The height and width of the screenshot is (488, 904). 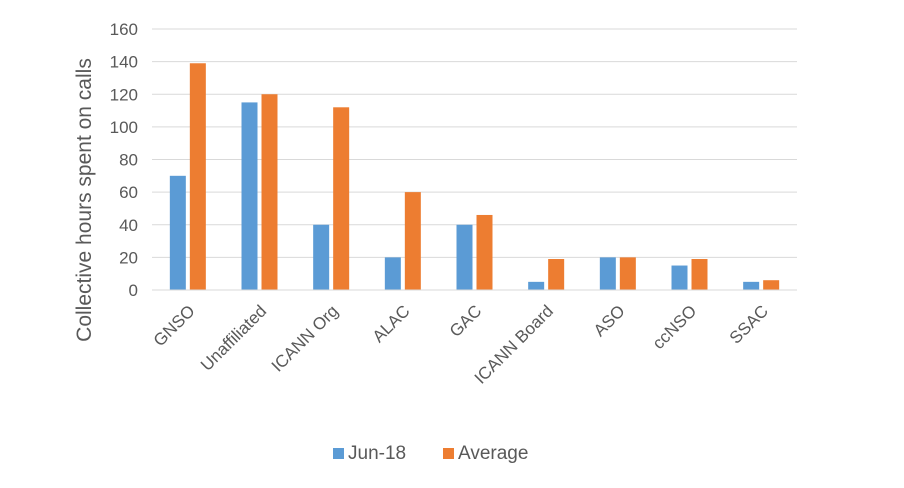 What do you see at coordinates (751, 285) in the screenshot?
I see `bar-jun-18-ssac` at bounding box center [751, 285].